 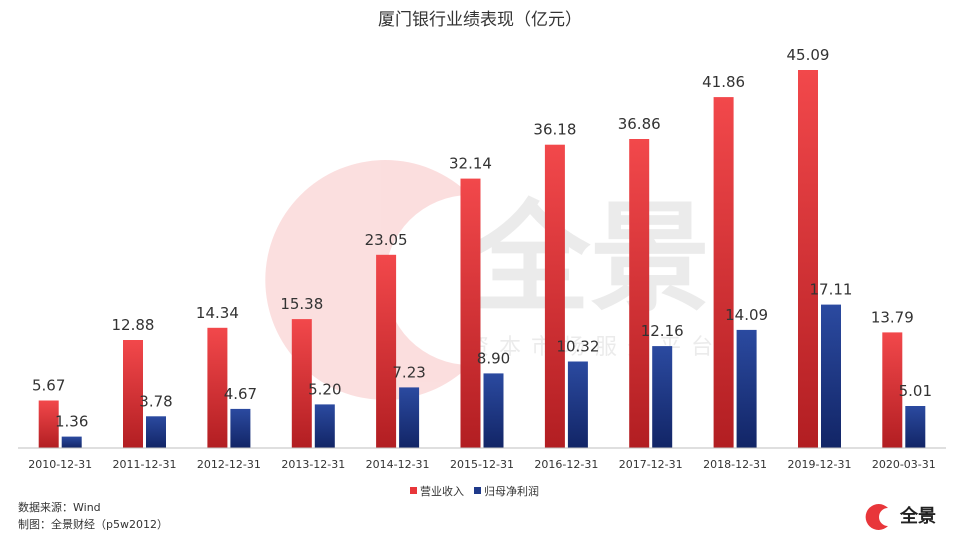 I want to click on credit-note: 制图：全景财经（p5w2012）, so click(x=93, y=524).